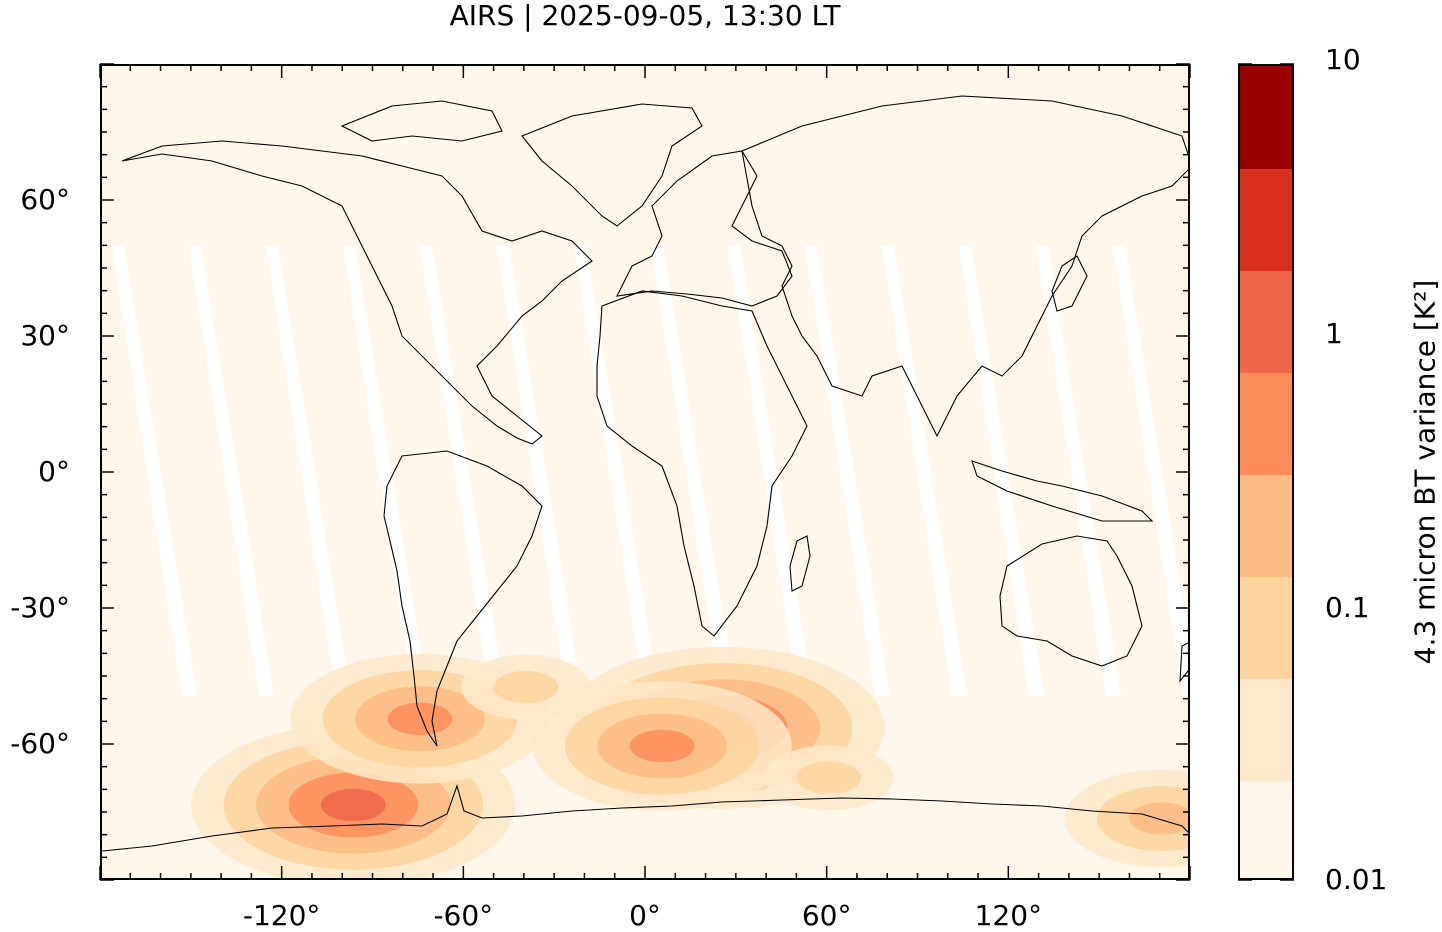 This screenshot has height=932, width=1442. I want to click on colorbar-title: 4.3 micron BT variance [K²], so click(1425, 472).